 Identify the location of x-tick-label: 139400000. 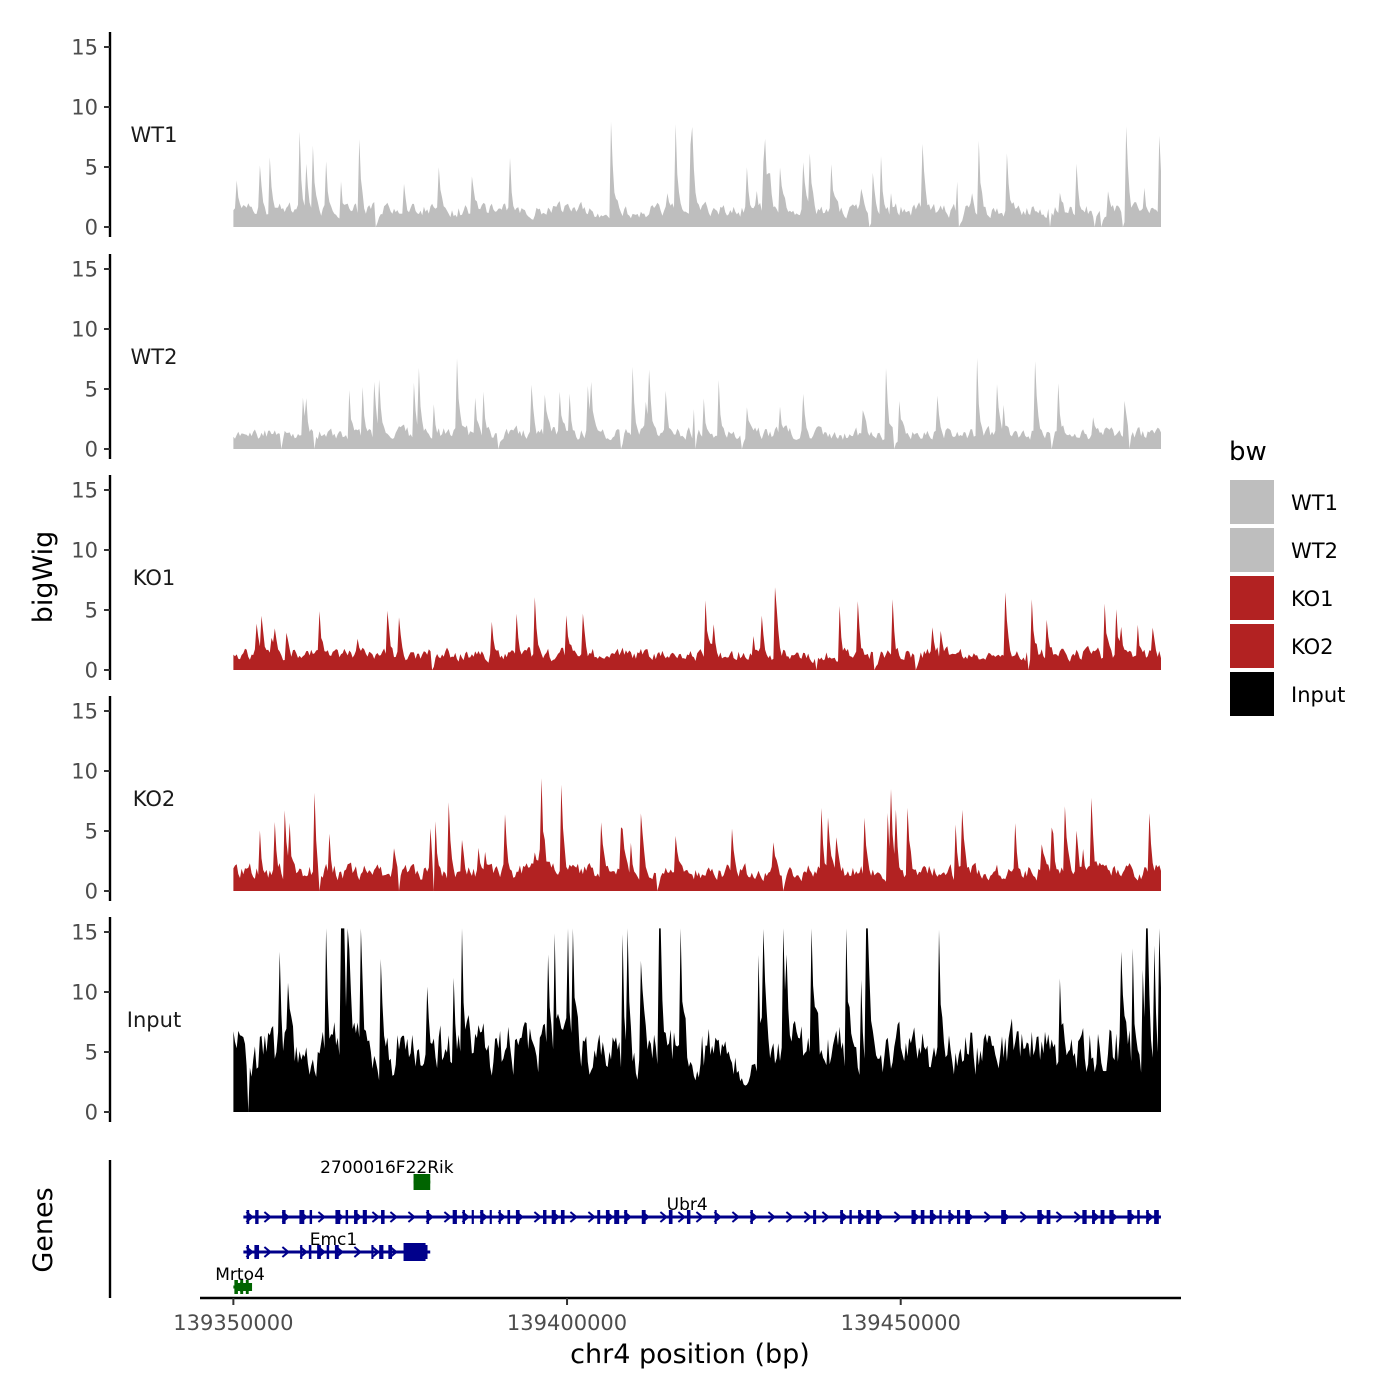
(567, 1323).